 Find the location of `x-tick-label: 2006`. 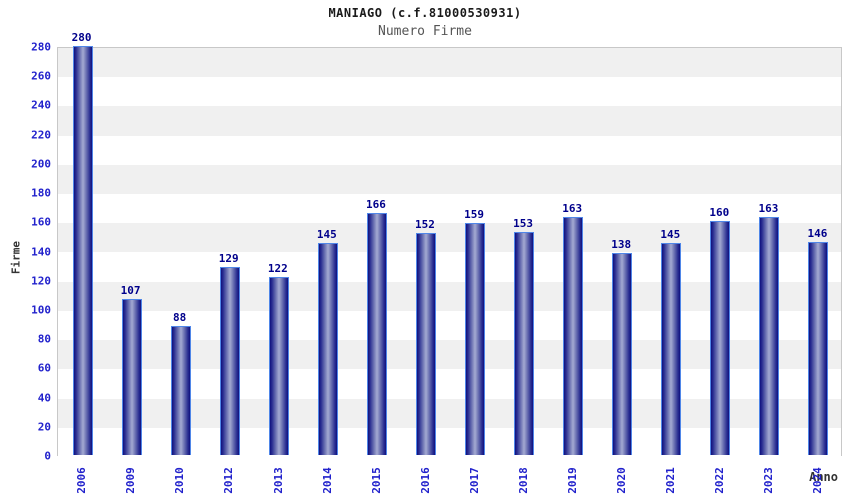

x-tick-label: 2006 is located at coordinates (82, 480).